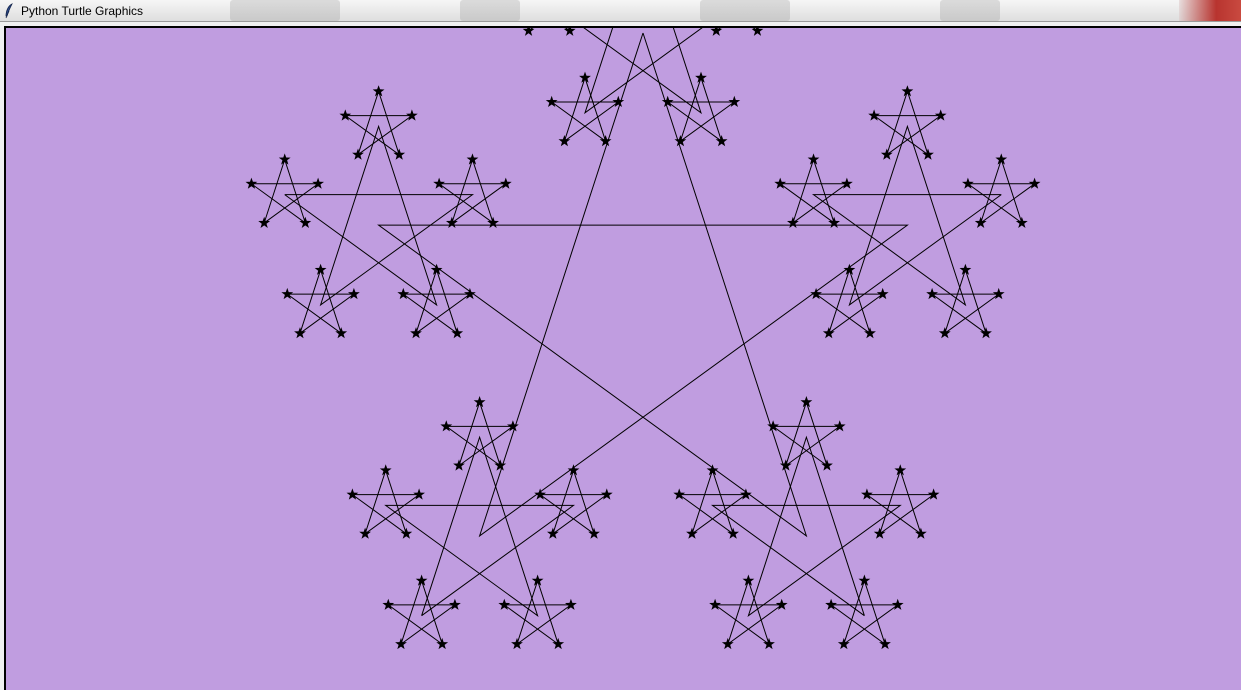 This screenshot has height=690, width=1241. Describe the element at coordinates (620, 11) in the screenshot. I see `title-bar: Python Turtle Graphics` at that location.